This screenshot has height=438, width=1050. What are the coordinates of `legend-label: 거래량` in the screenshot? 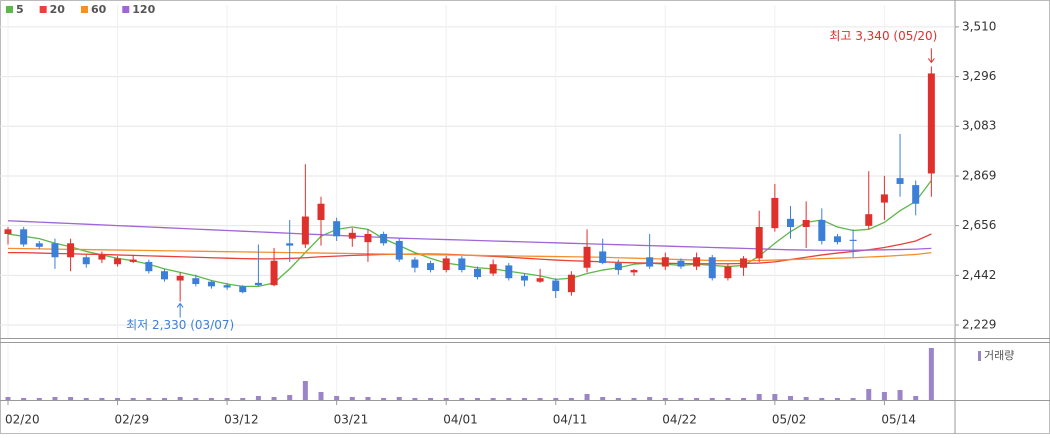 It's located at (999, 355).